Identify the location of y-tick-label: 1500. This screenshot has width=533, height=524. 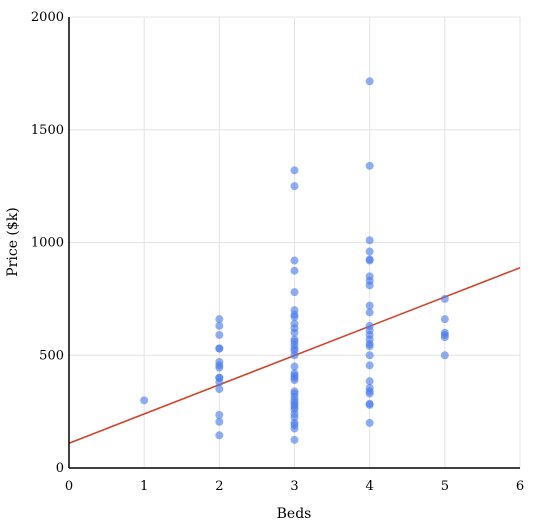
(47, 130).